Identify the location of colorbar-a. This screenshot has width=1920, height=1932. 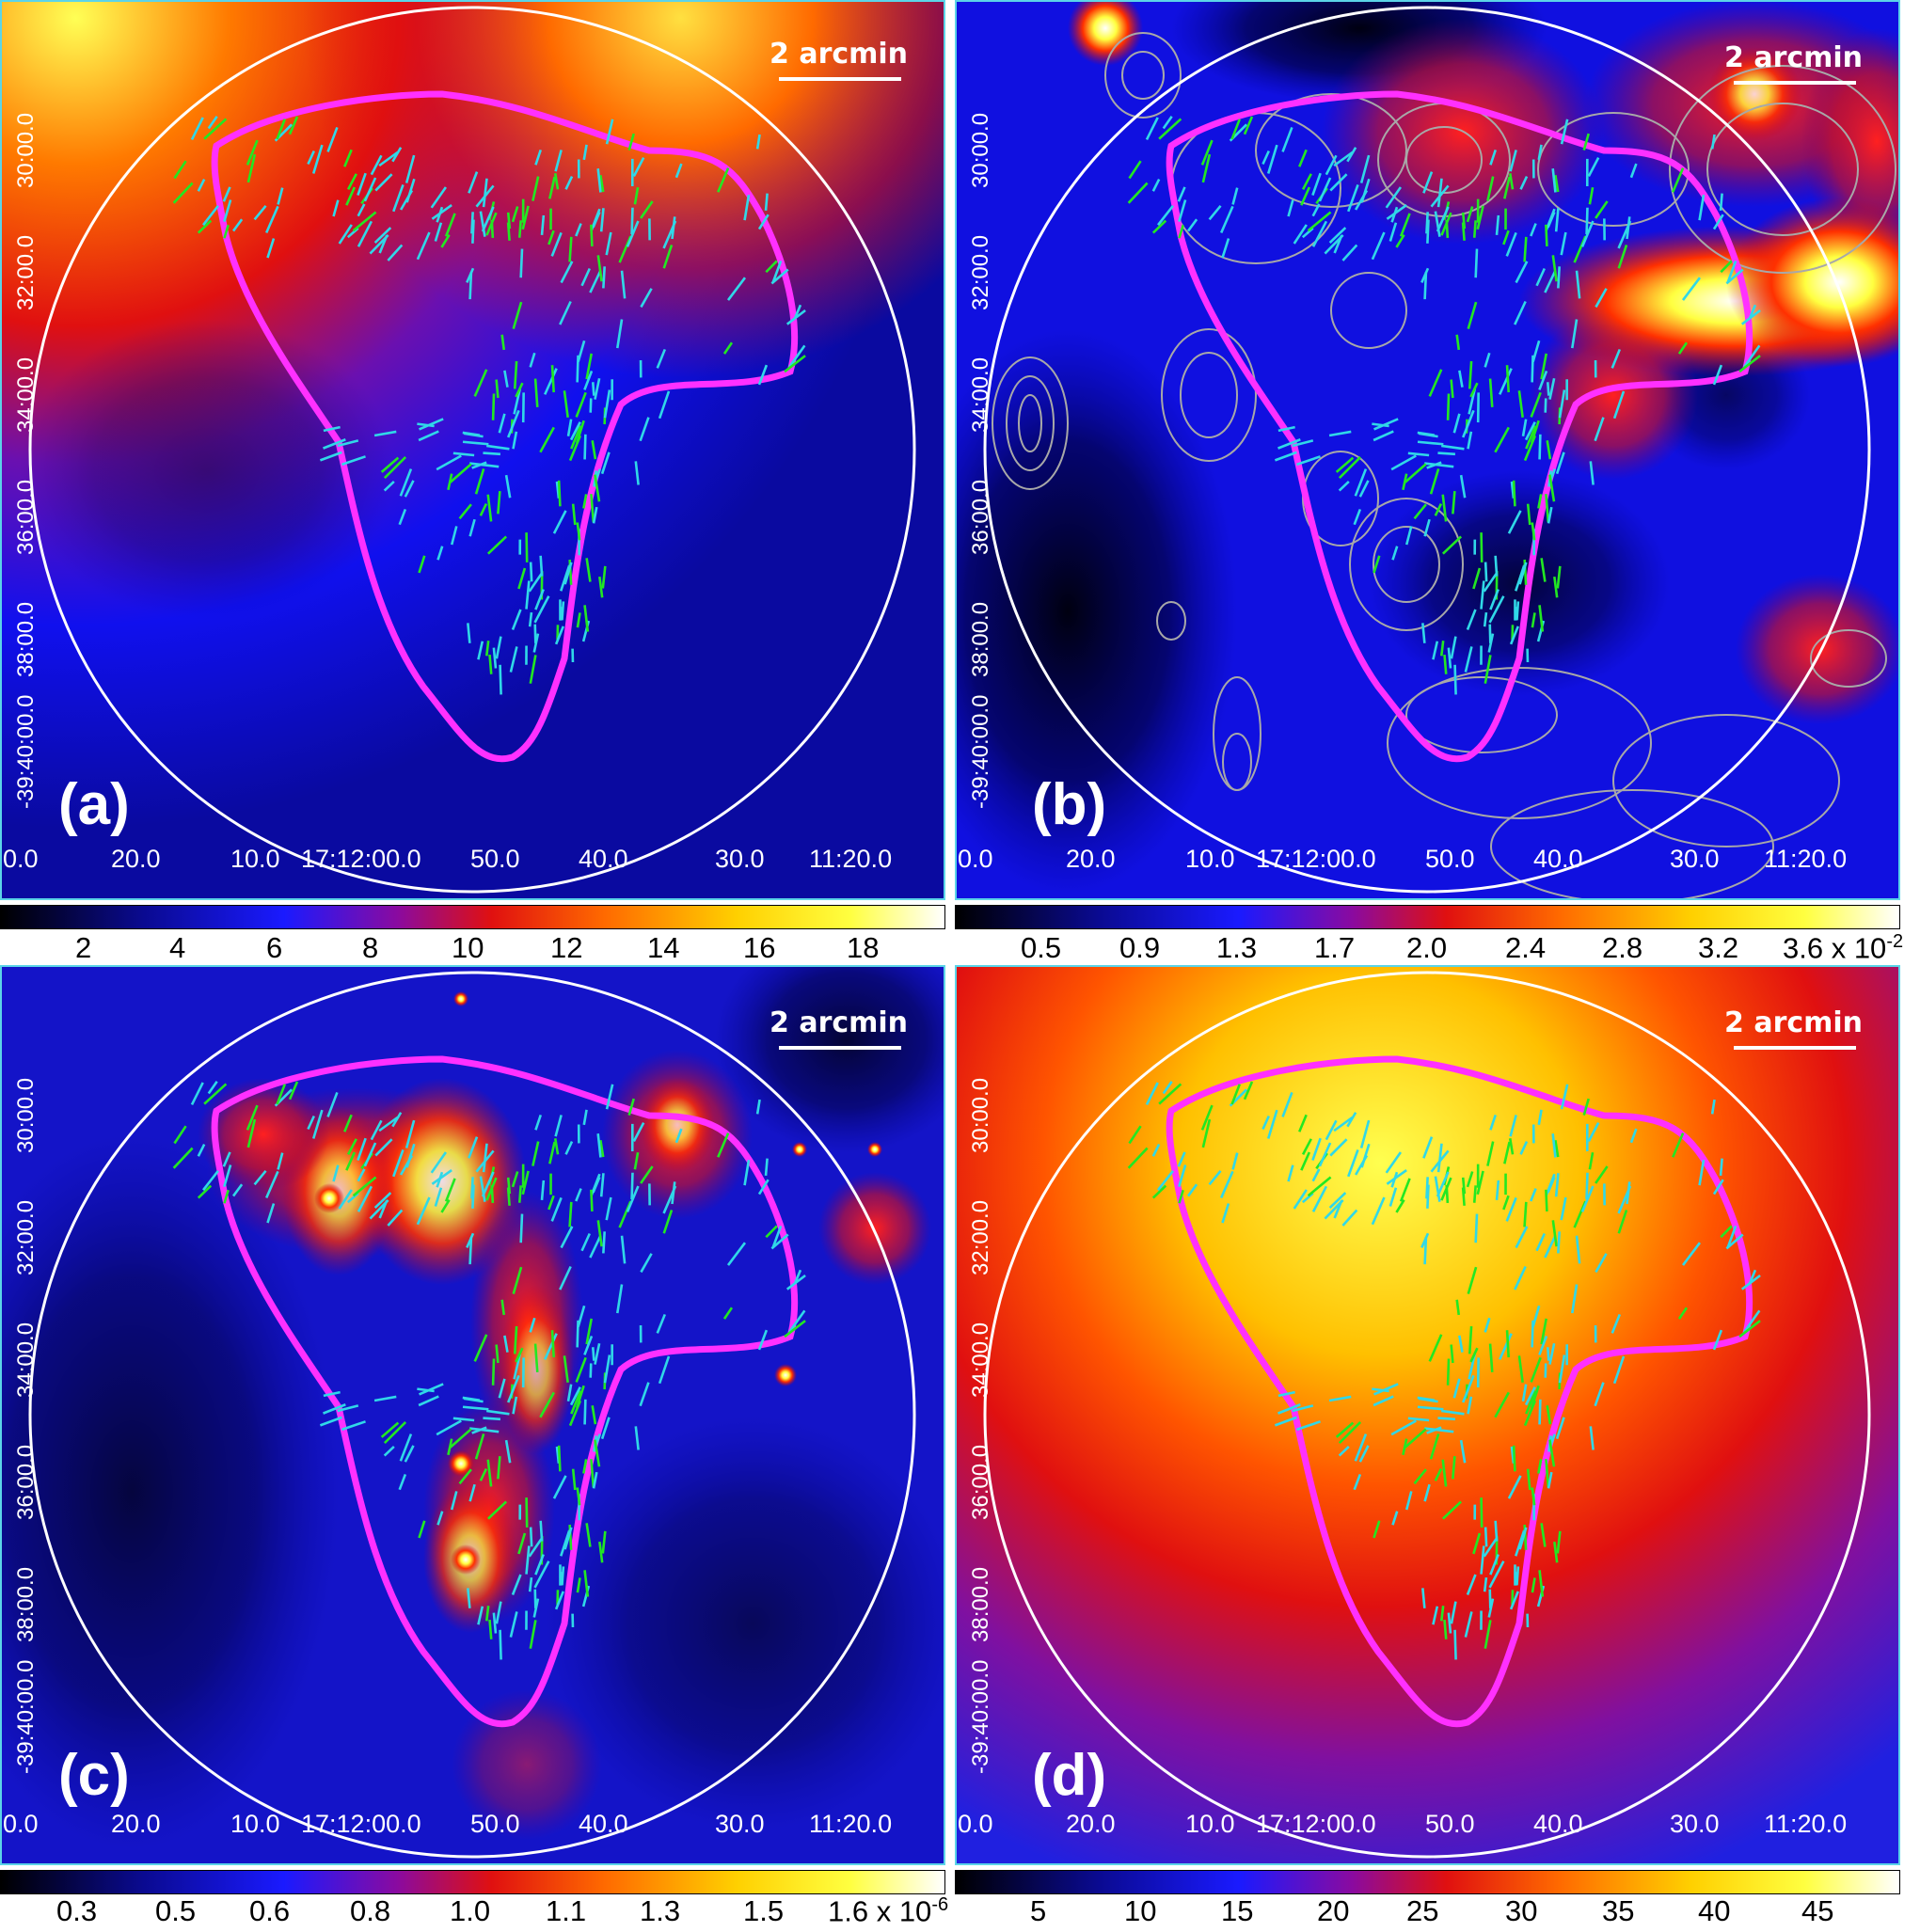
(472, 917).